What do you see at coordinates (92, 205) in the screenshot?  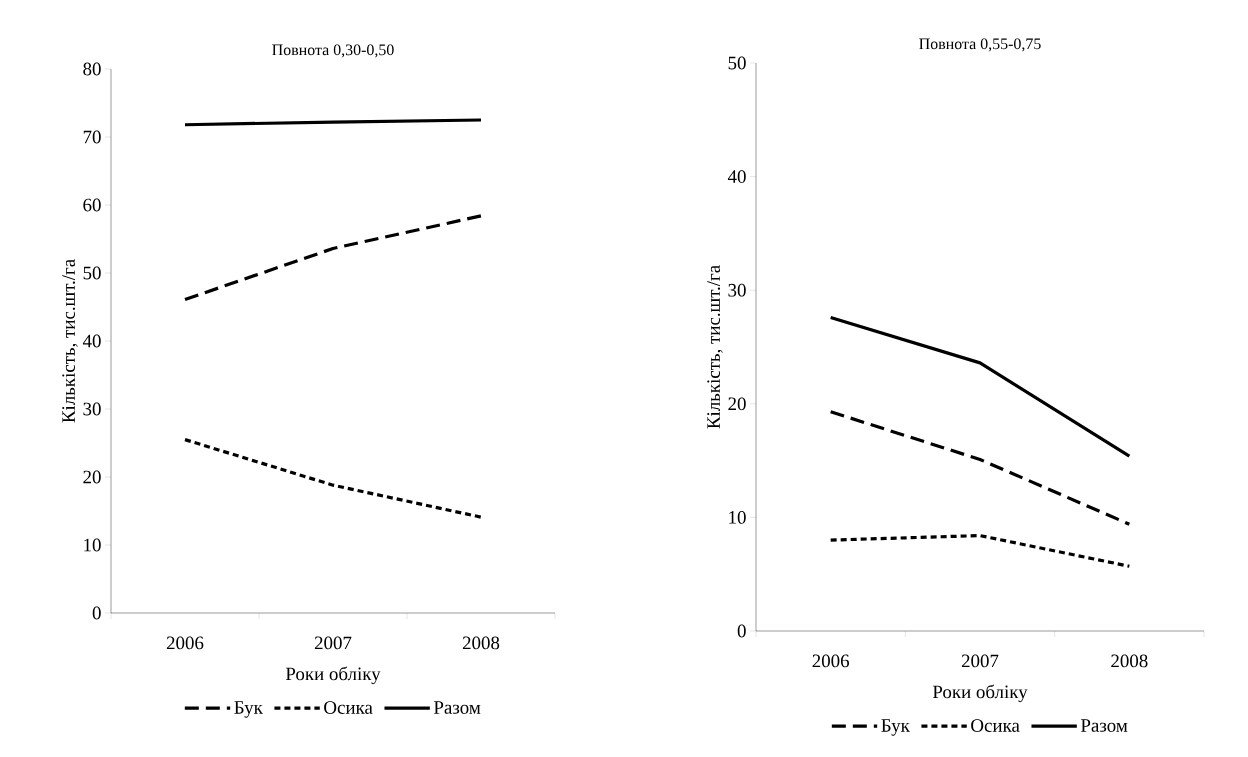 I see `y-tick-label: 60` at bounding box center [92, 205].